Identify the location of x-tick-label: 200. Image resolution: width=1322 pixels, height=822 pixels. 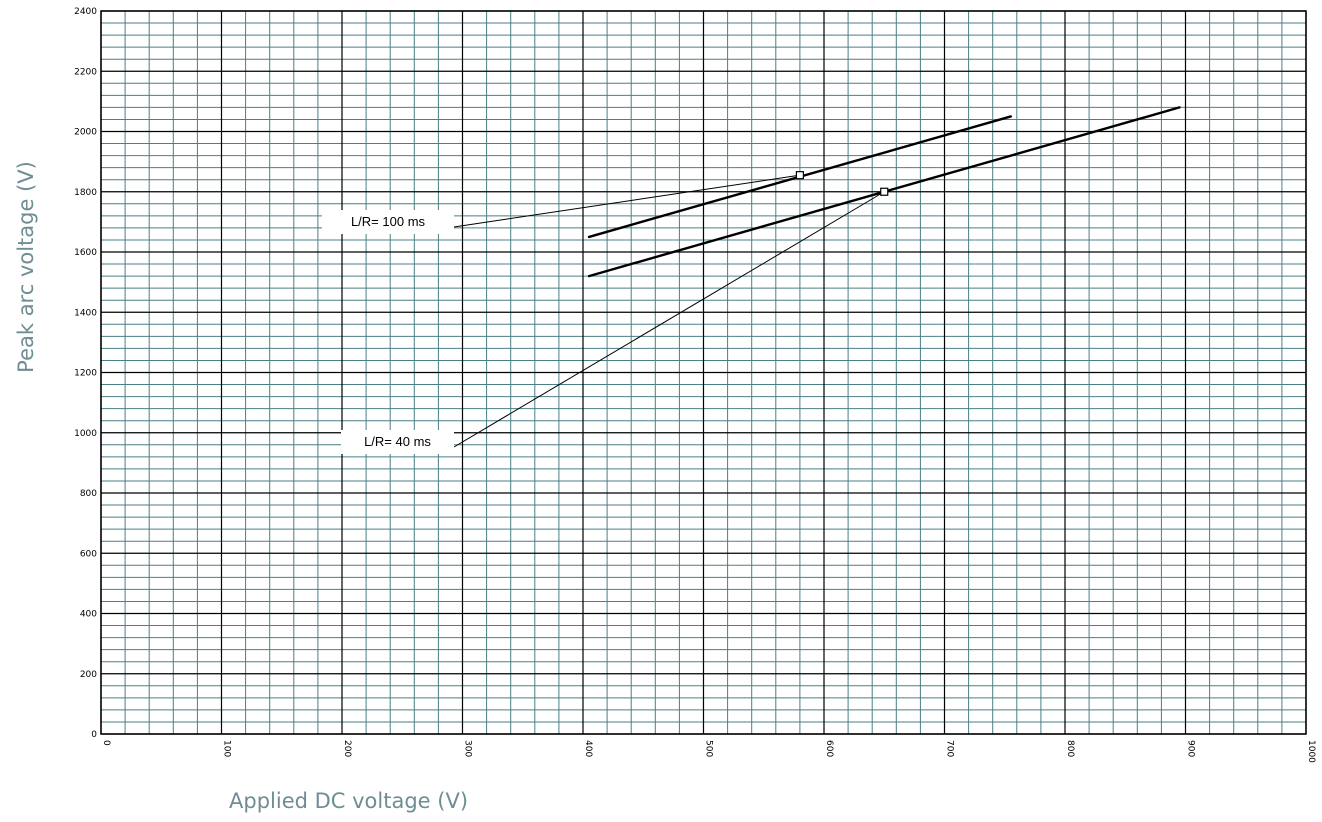
(347, 748).